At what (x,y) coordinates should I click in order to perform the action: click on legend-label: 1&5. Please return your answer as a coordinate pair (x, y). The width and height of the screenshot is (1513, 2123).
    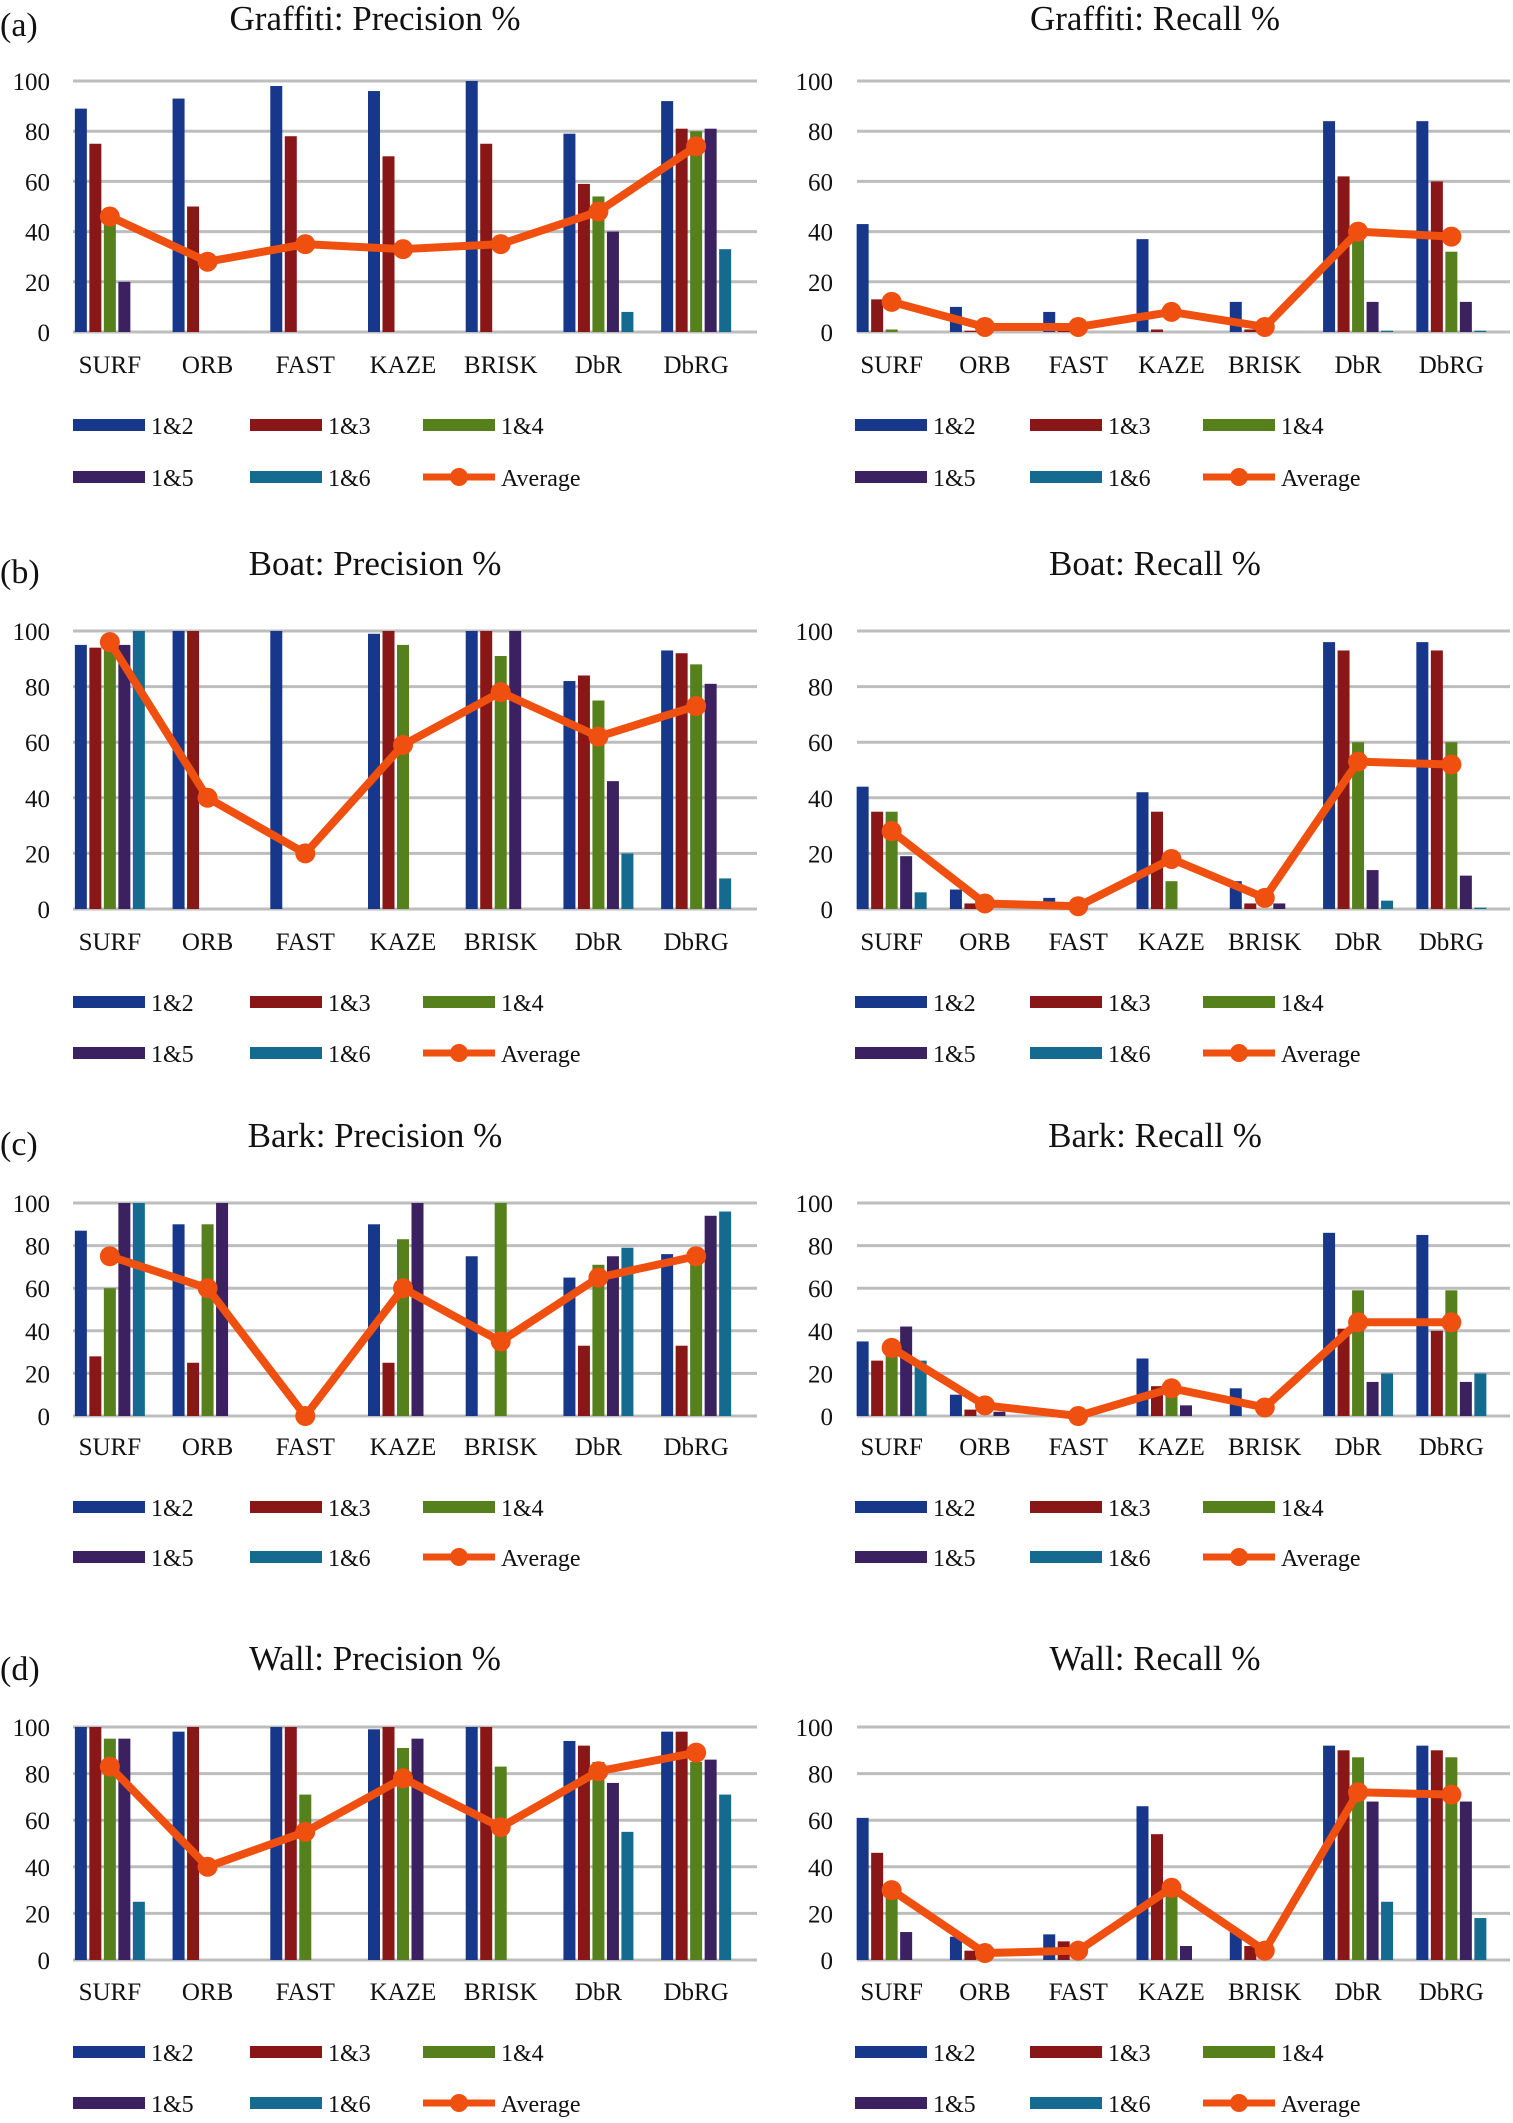
    Looking at the image, I should click on (172, 479).